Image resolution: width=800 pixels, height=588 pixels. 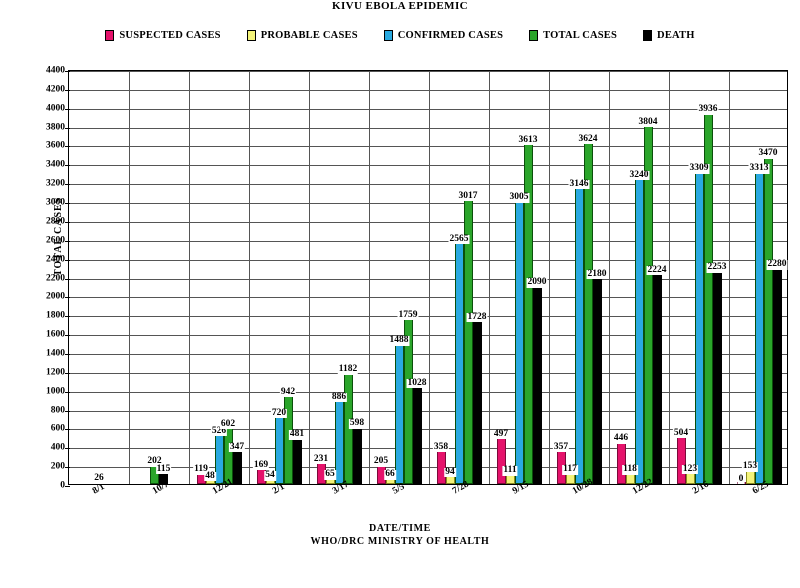 I want to click on bar-value-label: 26, so click(x=99, y=478).